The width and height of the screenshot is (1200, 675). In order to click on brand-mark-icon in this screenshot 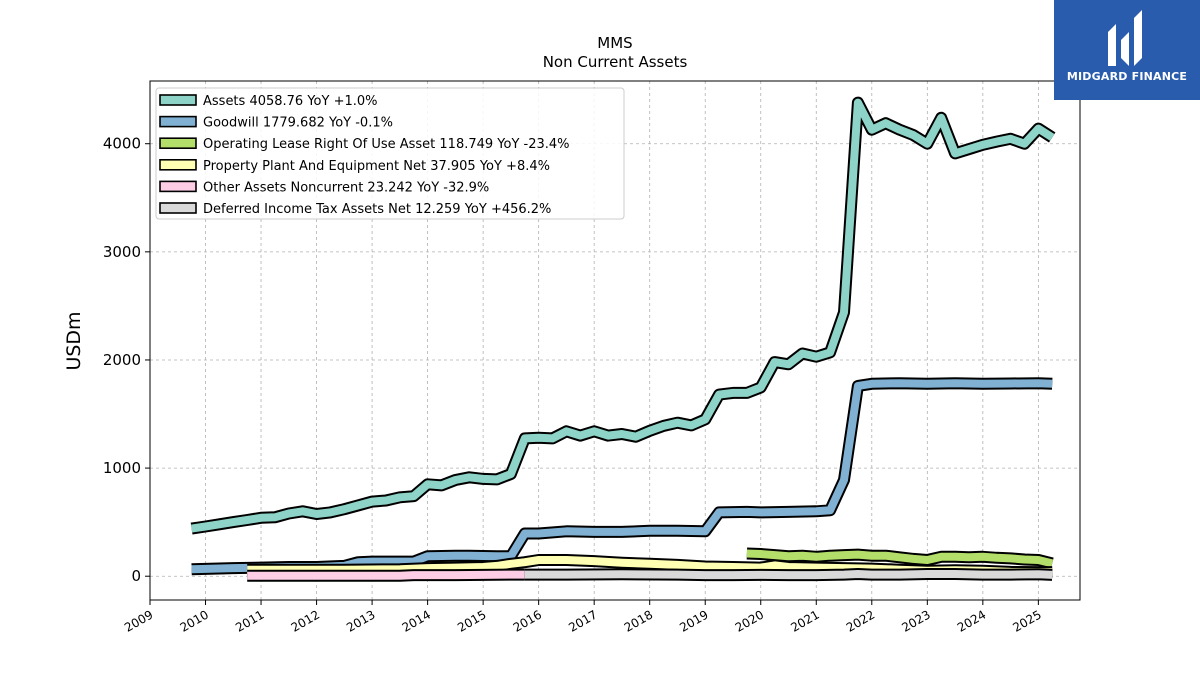, I will do `click(1125, 38)`.